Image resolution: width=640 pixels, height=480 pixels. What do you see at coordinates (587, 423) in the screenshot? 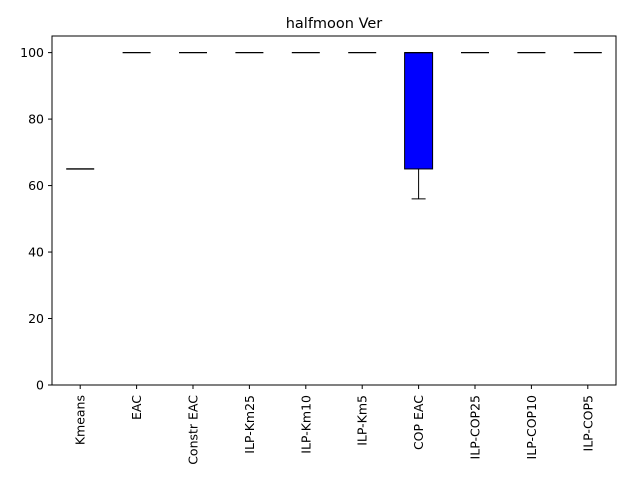
I see `x-tick-label: ILP-COP5` at bounding box center [587, 423].